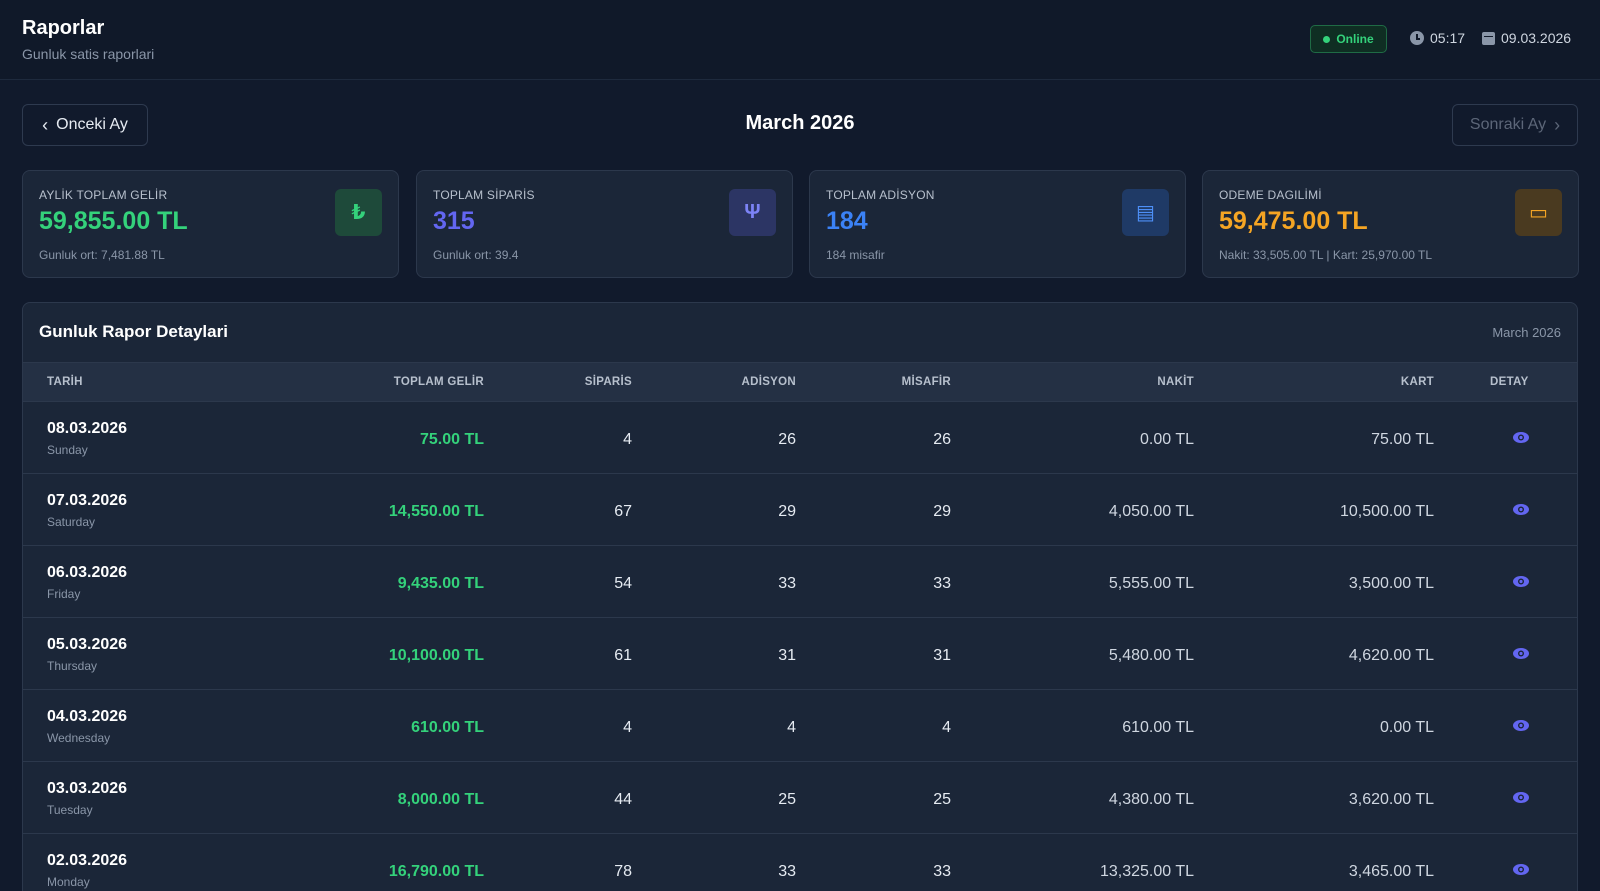 This screenshot has height=891, width=1600. What do you see at coordinates (623, 871) in the screenshot?
I see `row-orders: 78` at bounding box center [623, 871].